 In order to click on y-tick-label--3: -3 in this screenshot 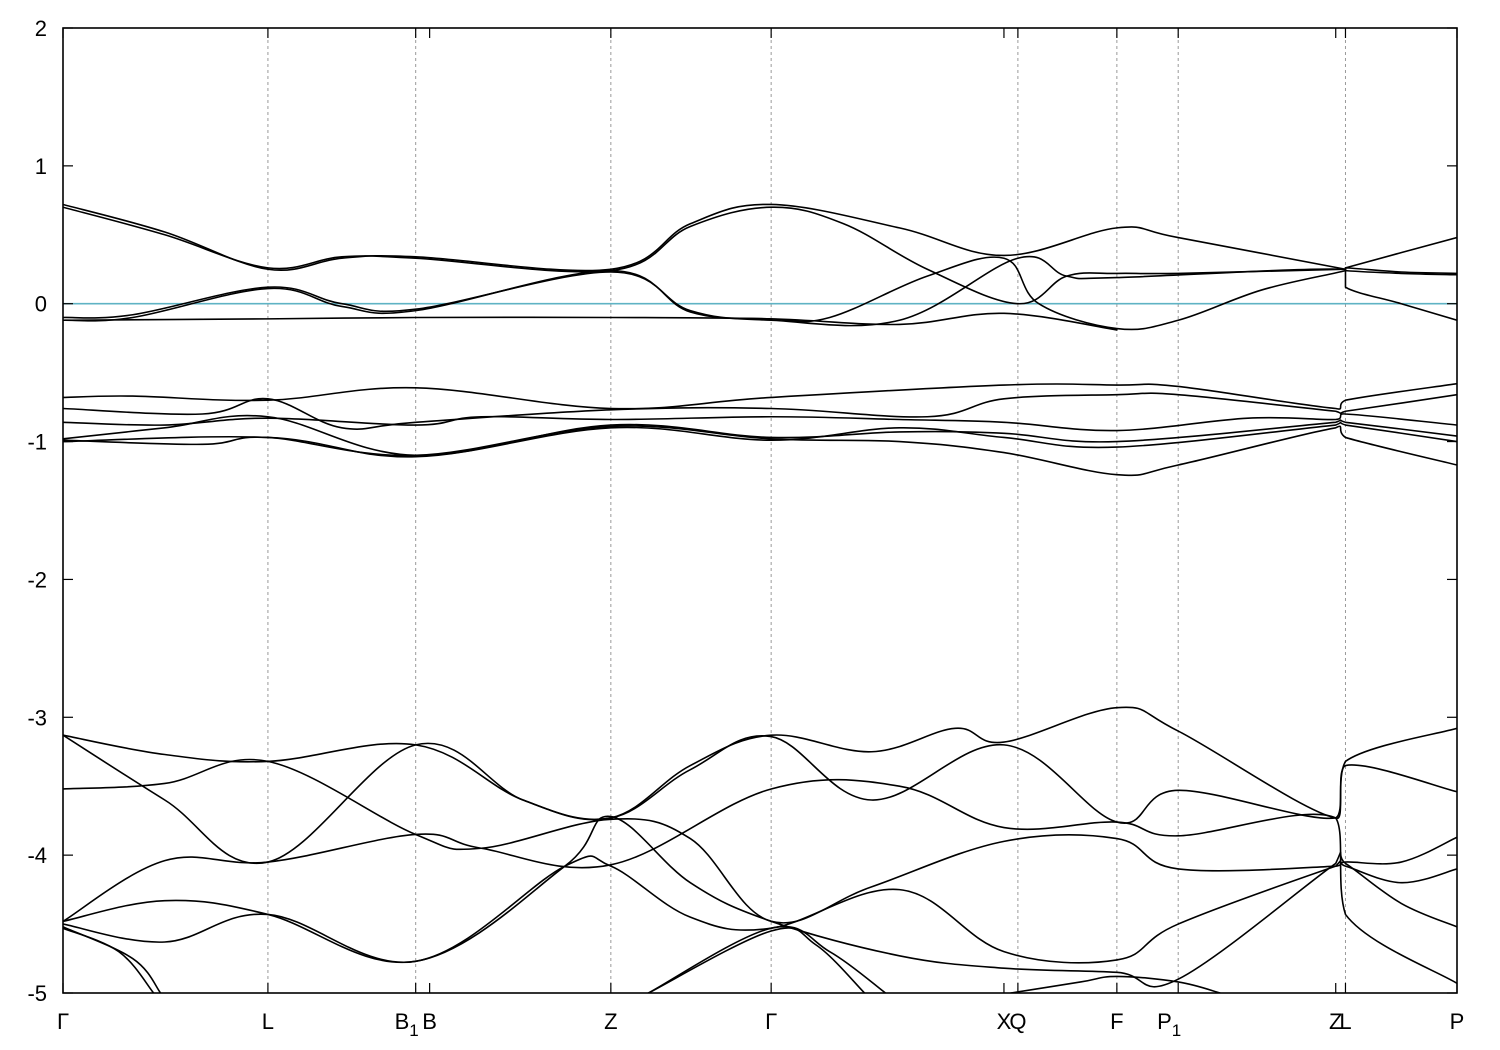, I will do `click(37, 717)`.